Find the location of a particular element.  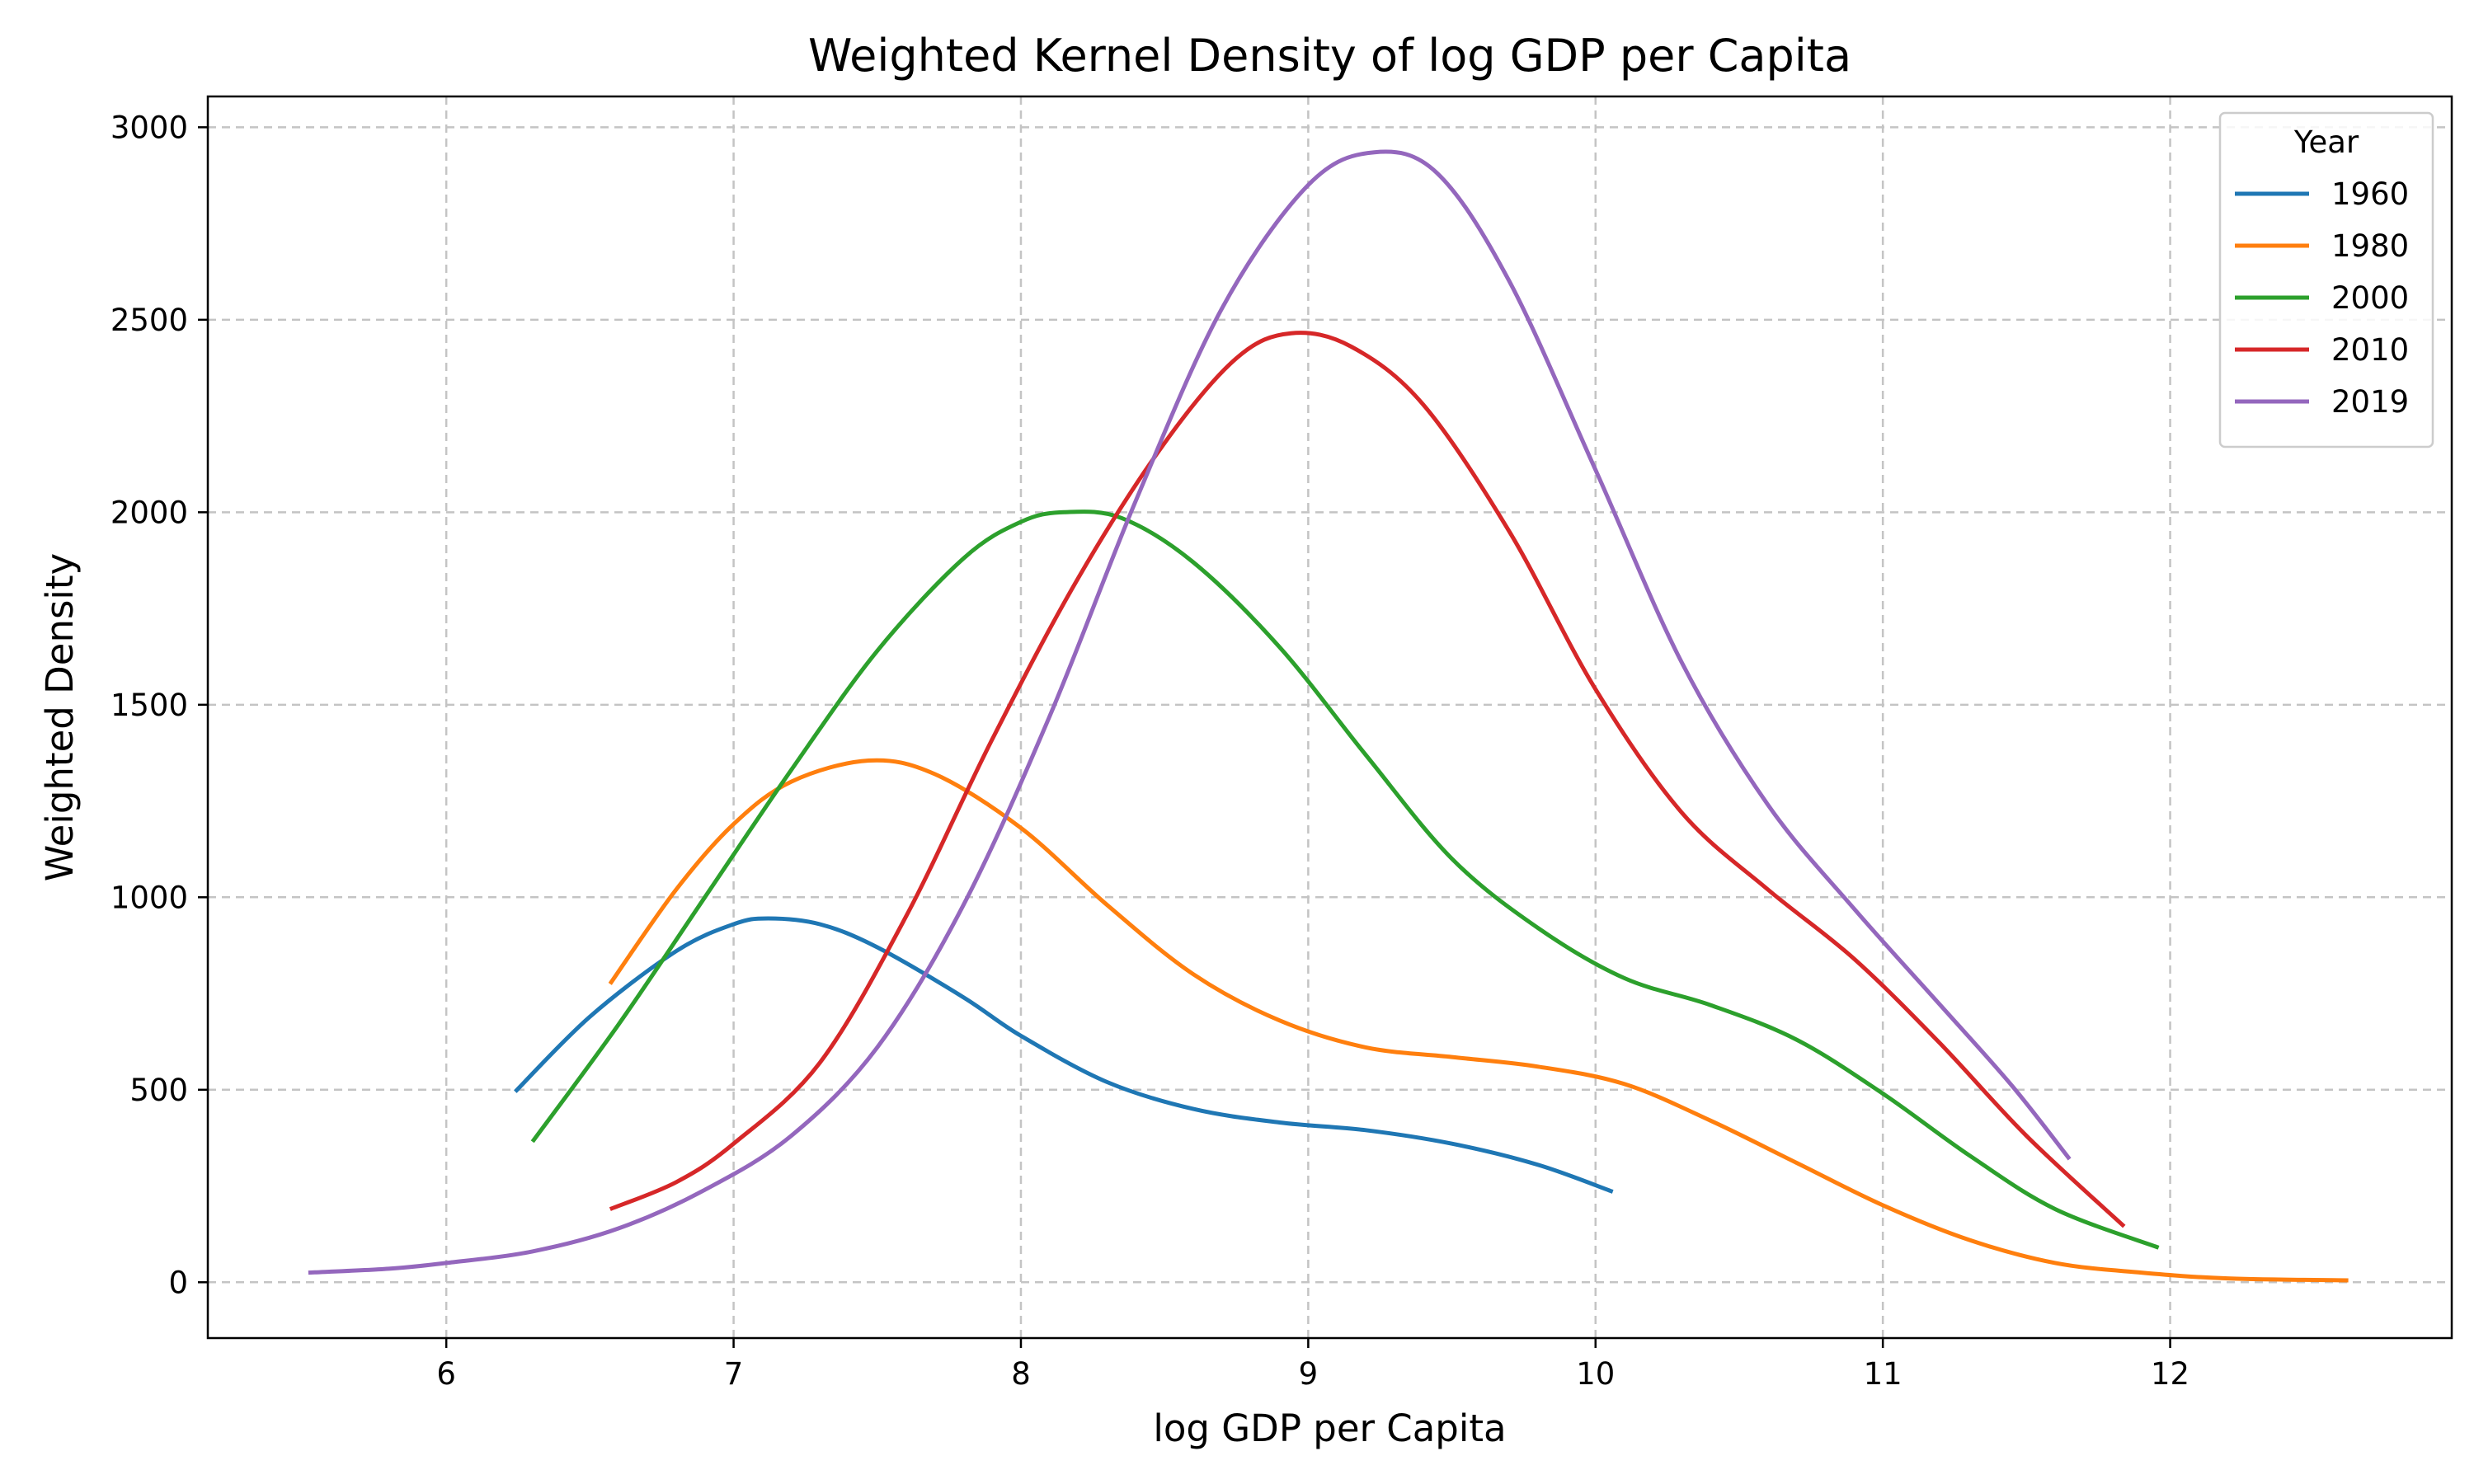

legend-title: Year is located at coordinates (2326, 142).